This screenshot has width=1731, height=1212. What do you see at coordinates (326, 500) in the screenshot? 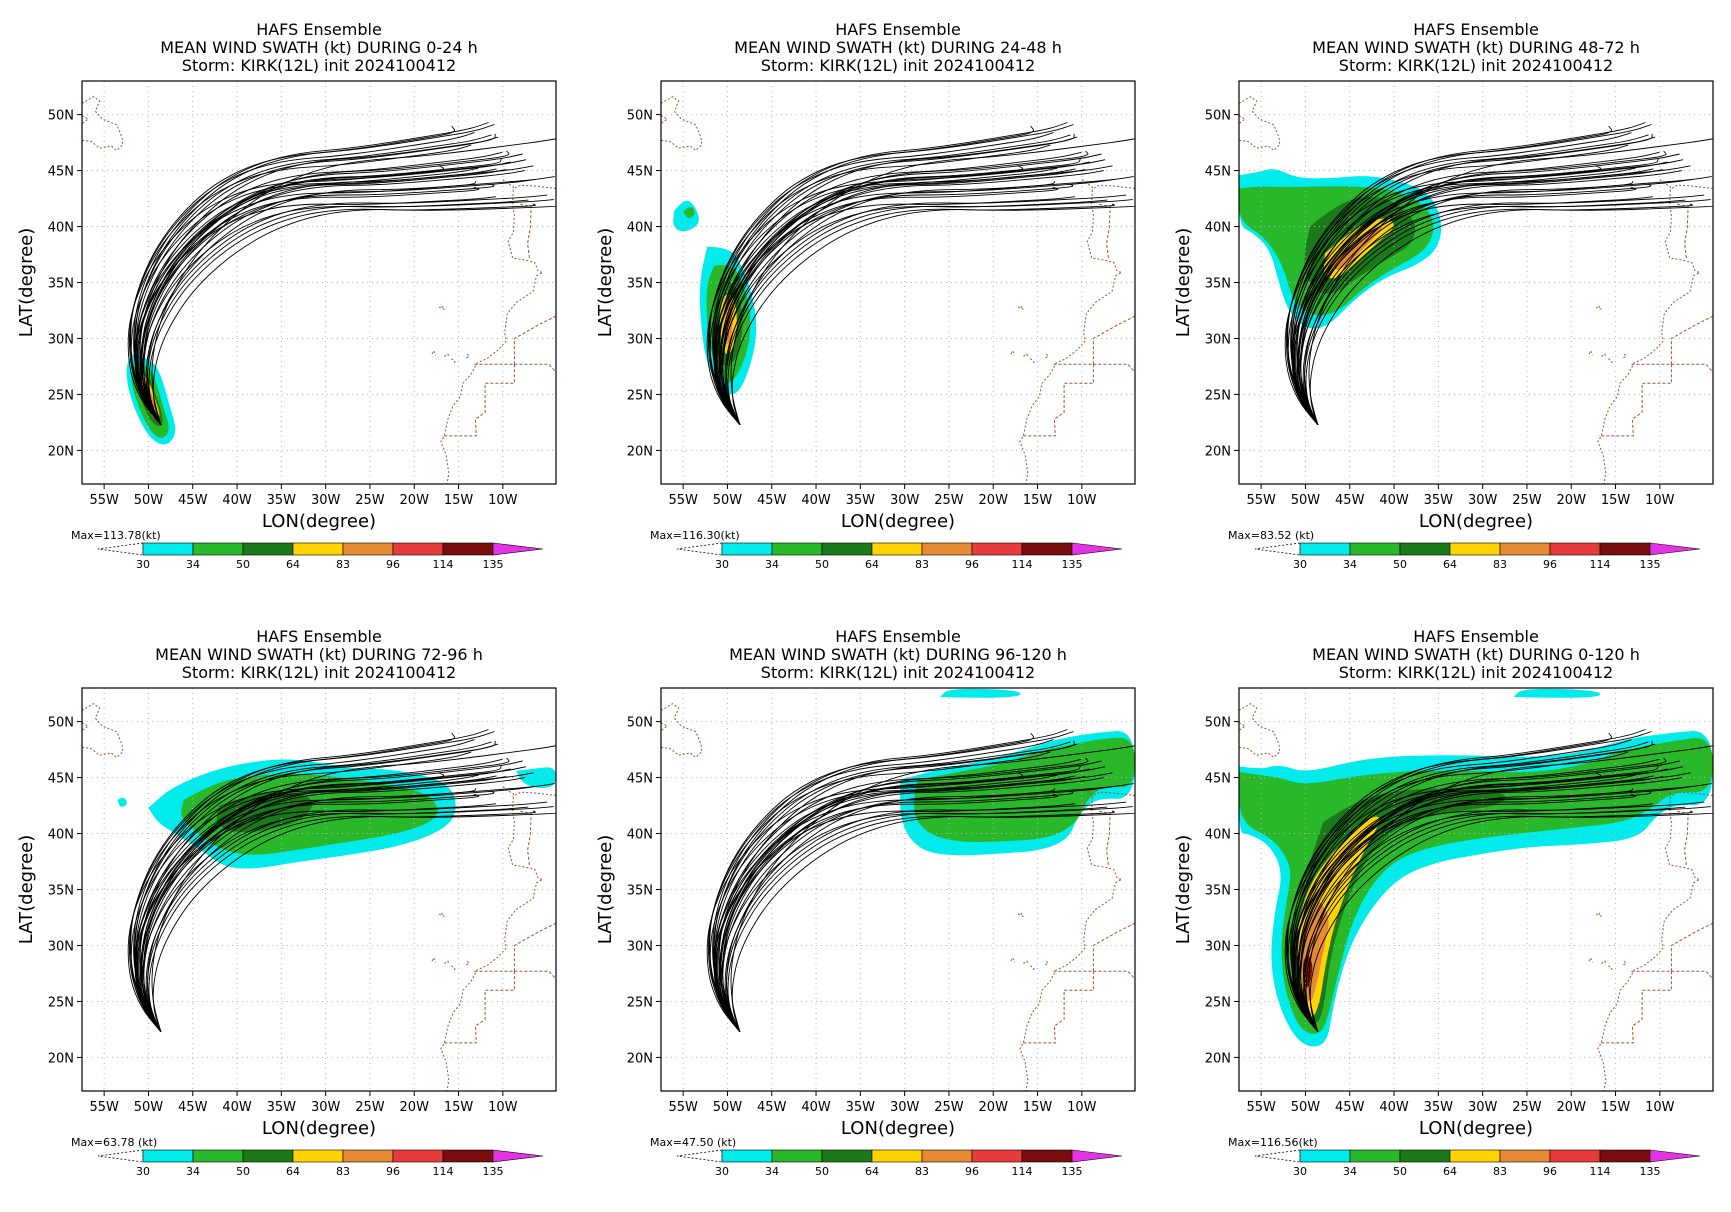
I see `lon-tick-label: 30W` at bounding box center [326, 500].